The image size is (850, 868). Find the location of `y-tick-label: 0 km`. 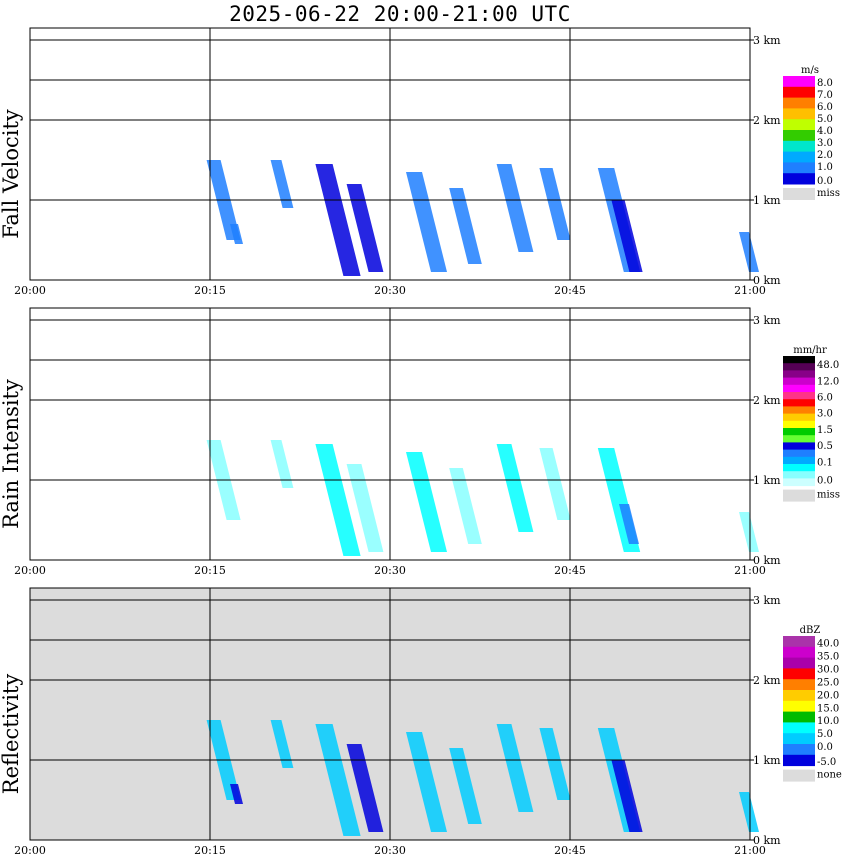

y-tick-label: 0 km is located at coordinates (767, 840).